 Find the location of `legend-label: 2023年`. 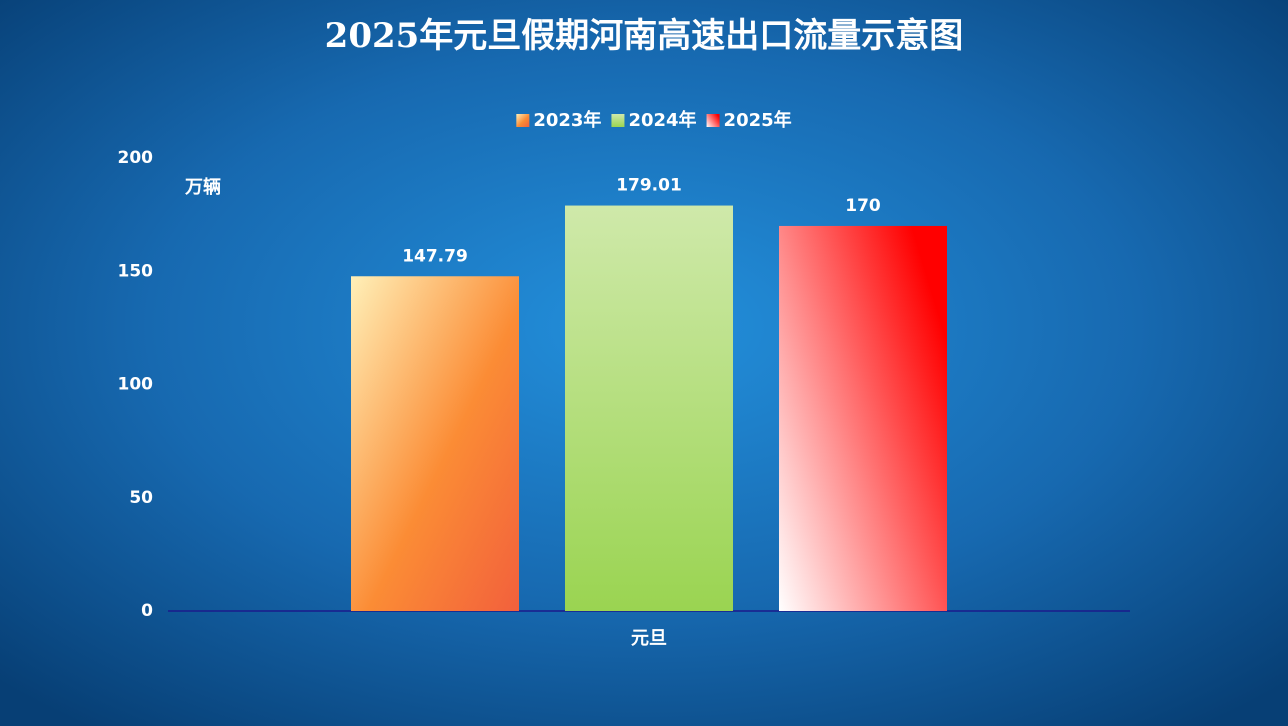

legend-label: 2023年 is located at coordinates (567, 120).